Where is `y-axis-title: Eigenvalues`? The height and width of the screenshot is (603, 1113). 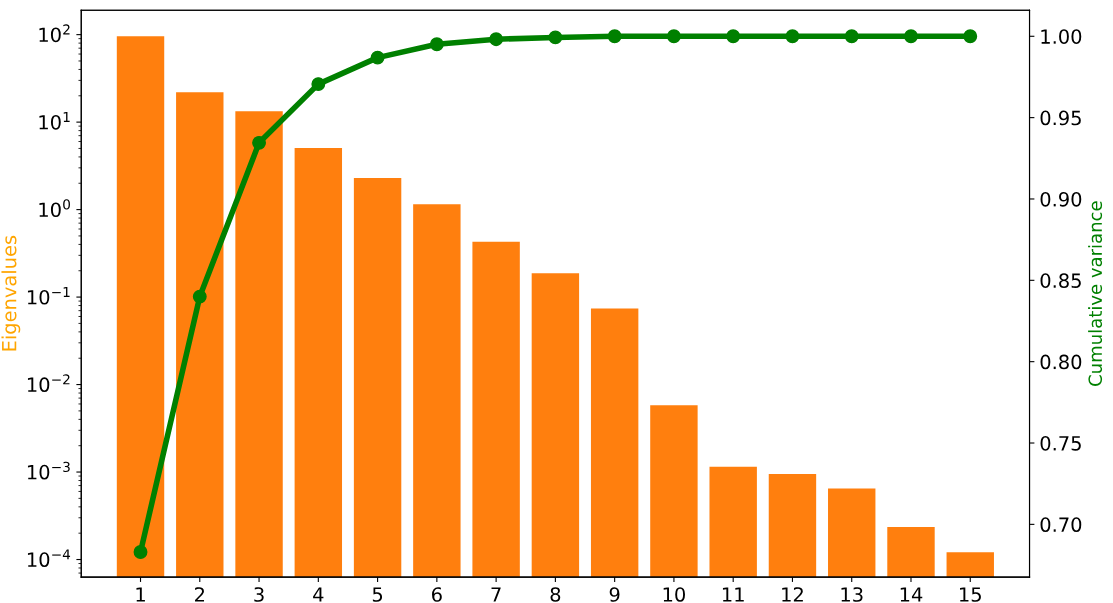 y-axis-title: Eigenvalues is located at coordinates (11, 293).